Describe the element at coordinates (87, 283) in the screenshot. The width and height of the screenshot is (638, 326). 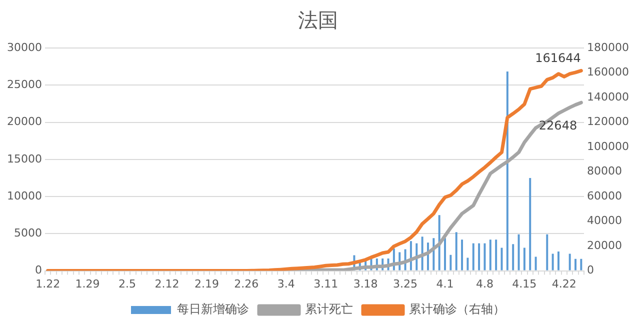
I see `x-tick-label: 1.29` at that location.